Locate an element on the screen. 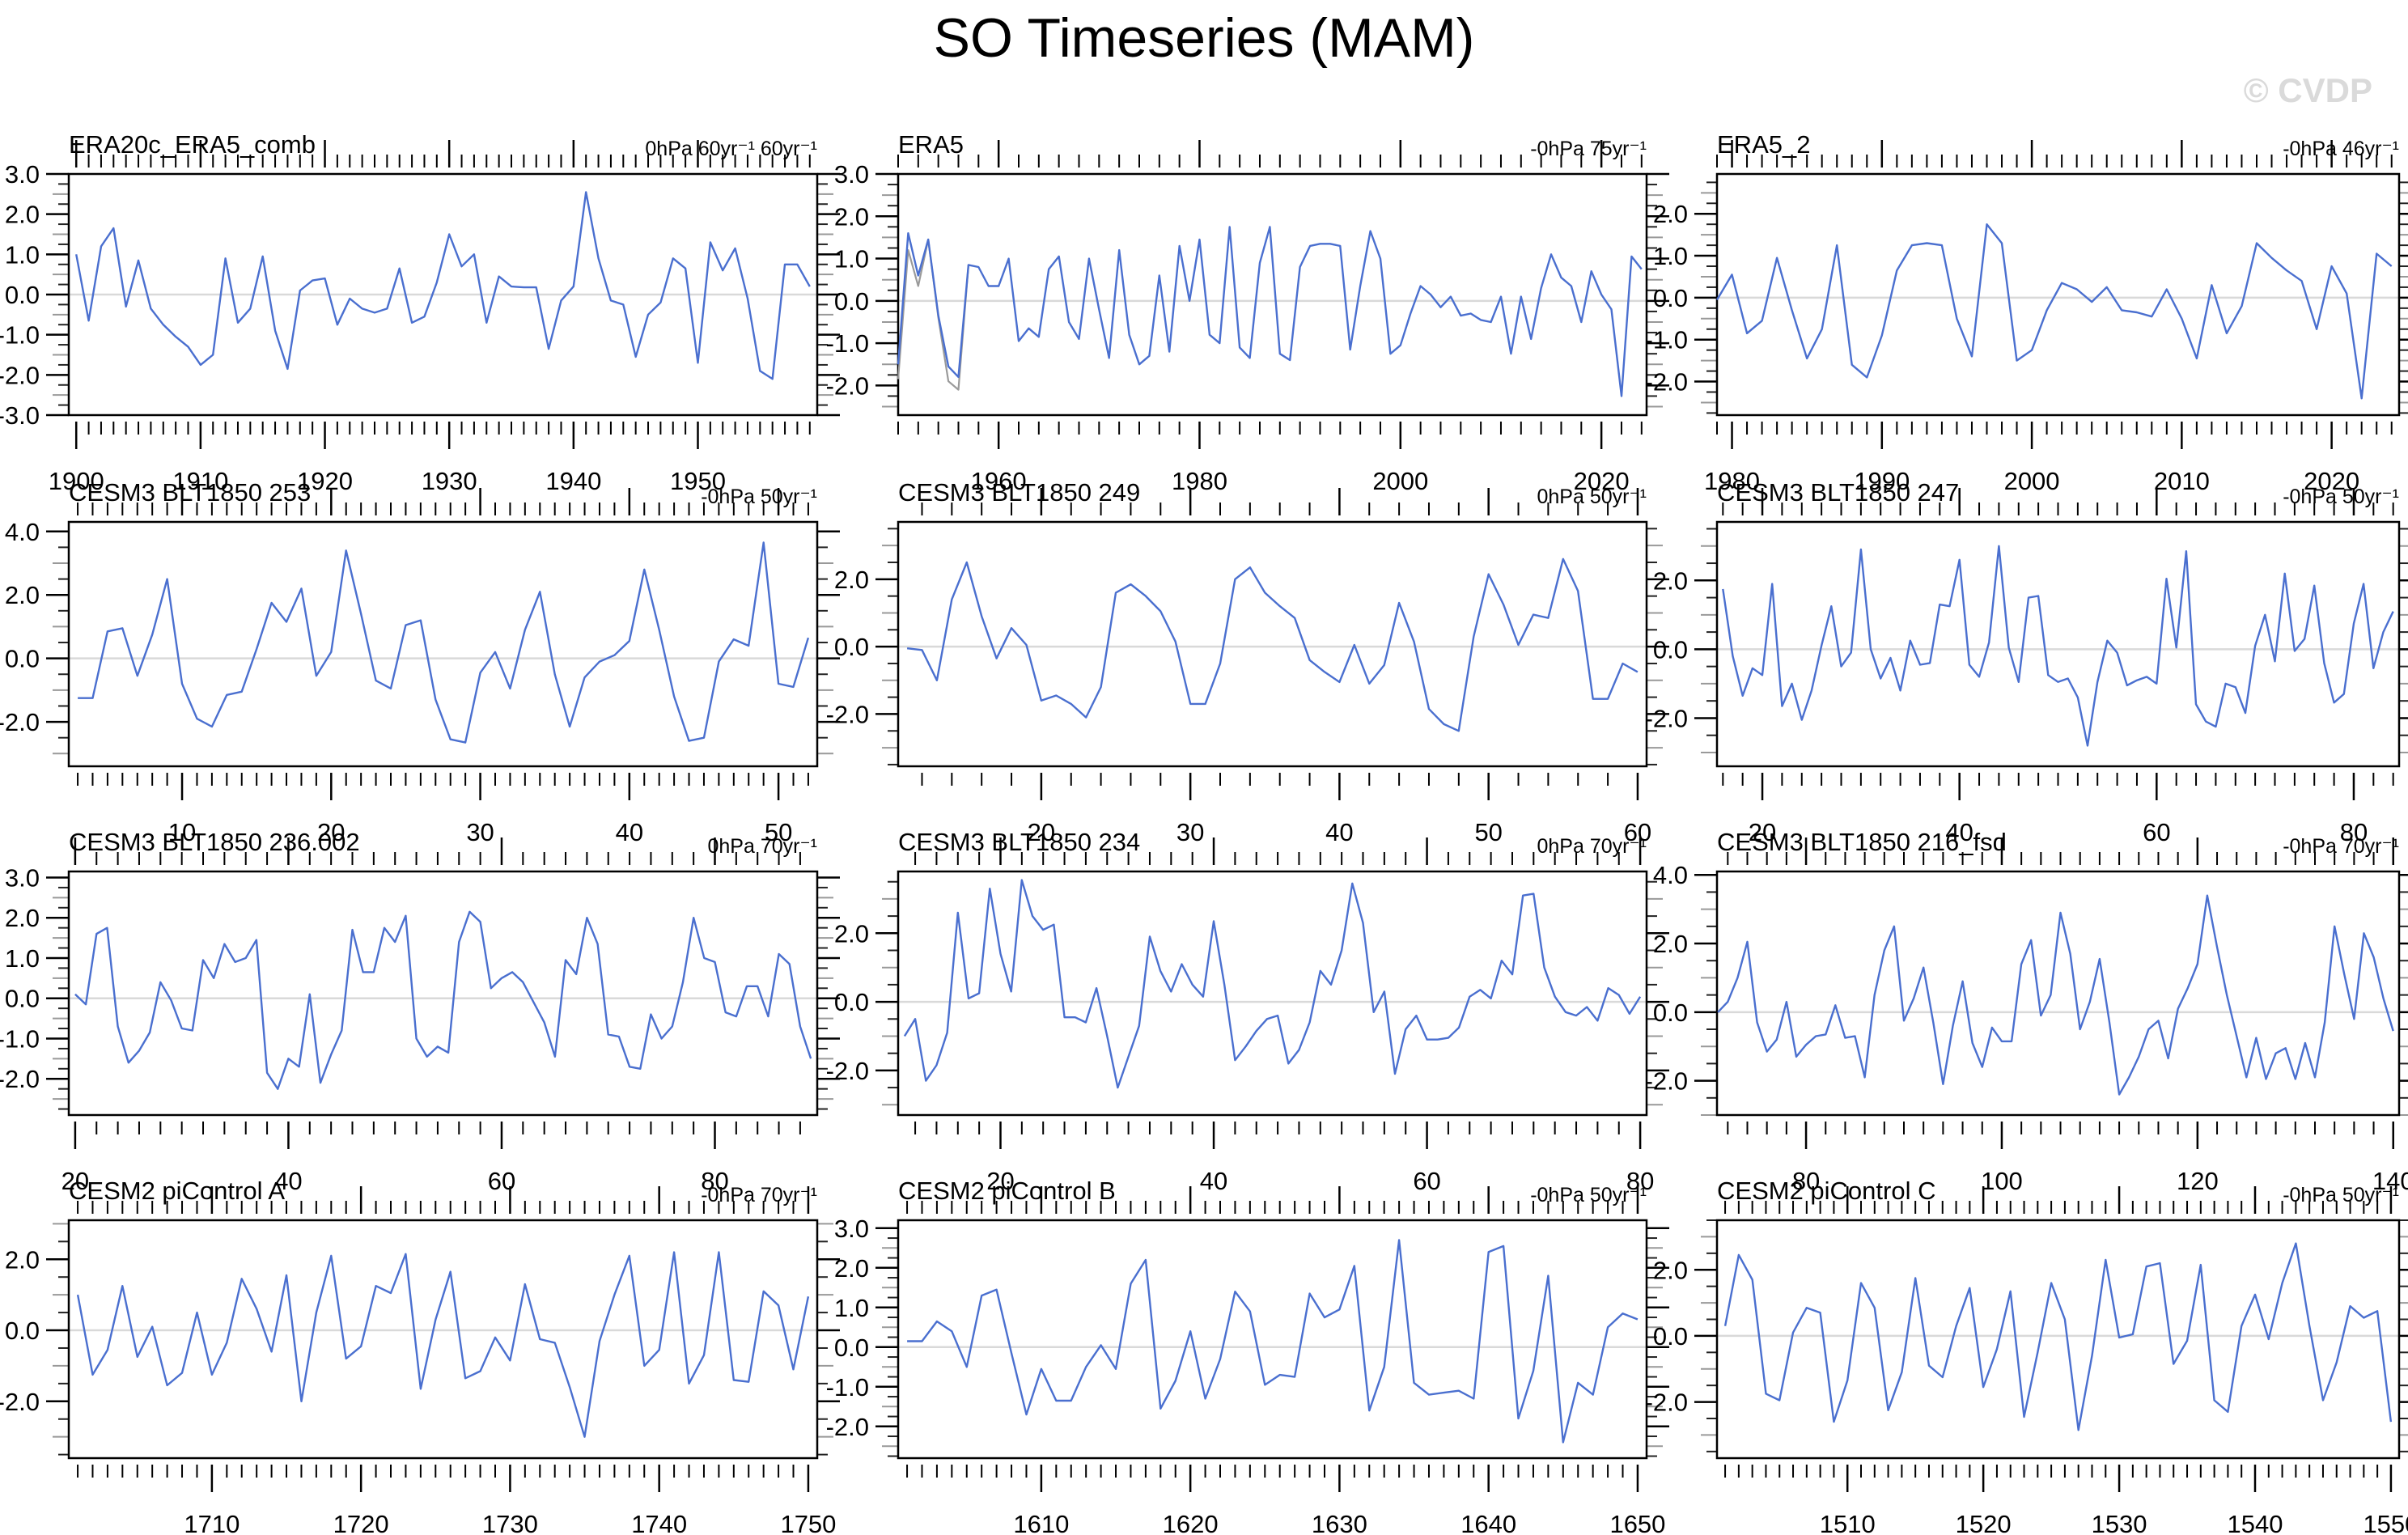 This screenshot has width=2408, height=1535. x-tick-label: 50 is located at coordinates (778, 832).